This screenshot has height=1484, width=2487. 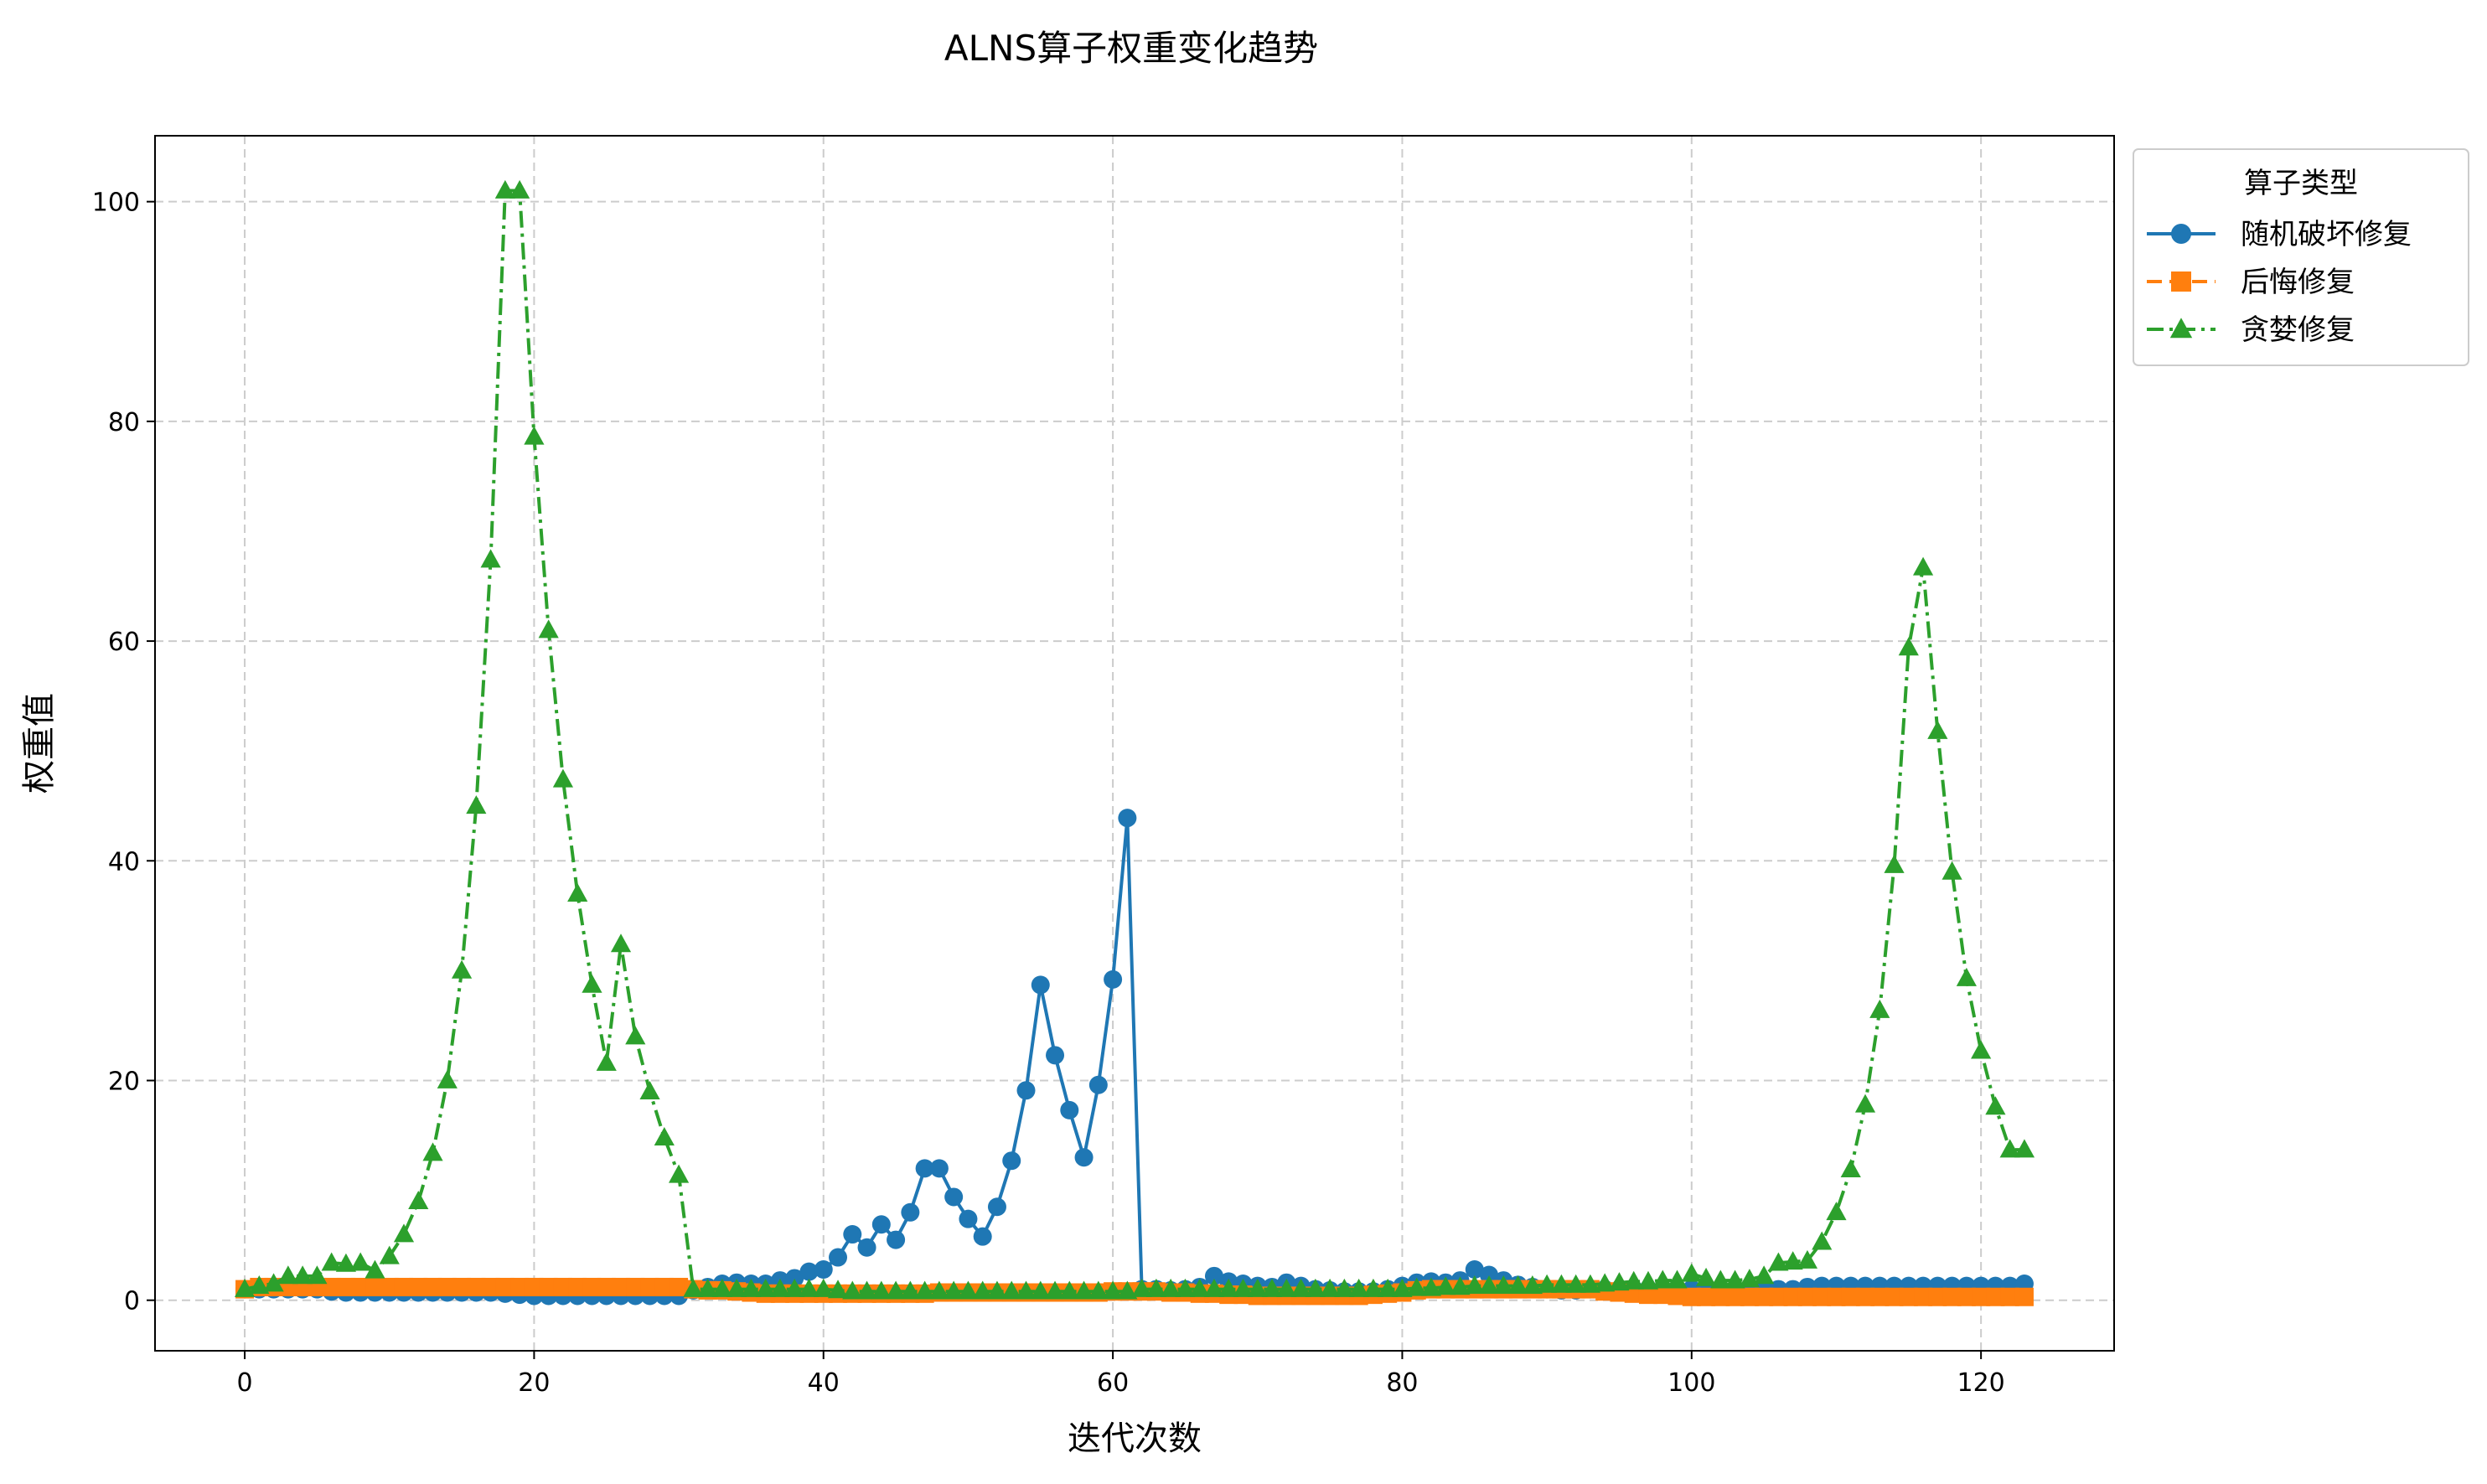 I want to click on y-tick-label: 80, so click(x=124, y=423).